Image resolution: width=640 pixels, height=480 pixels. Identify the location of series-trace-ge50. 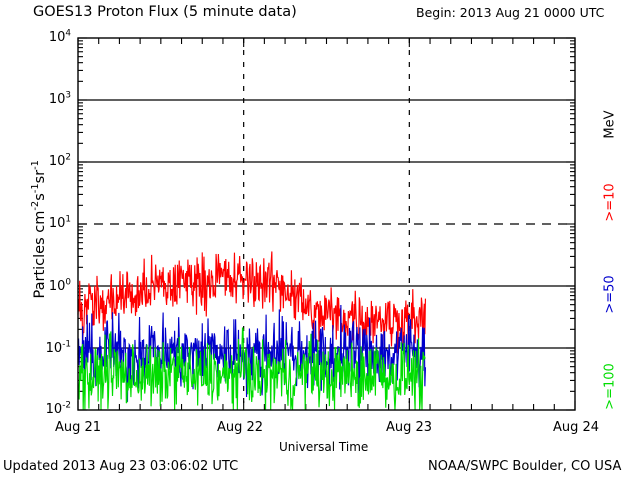
(252, 353).